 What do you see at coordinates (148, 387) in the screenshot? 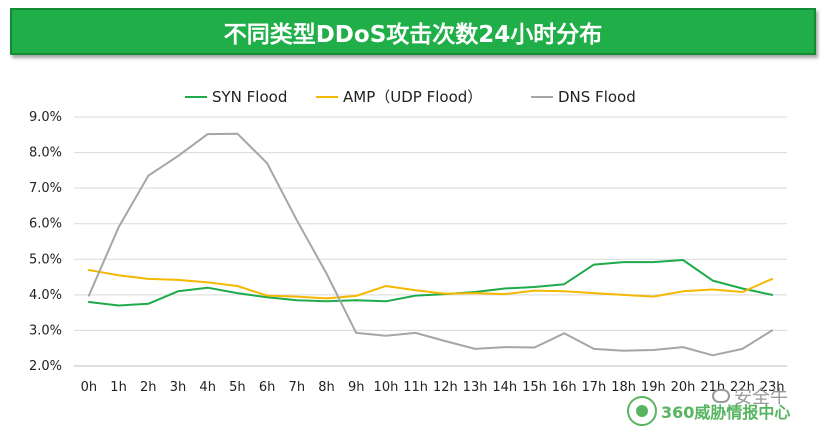
I see `x-tick-label: 2h` at bounding box center [148, 387].